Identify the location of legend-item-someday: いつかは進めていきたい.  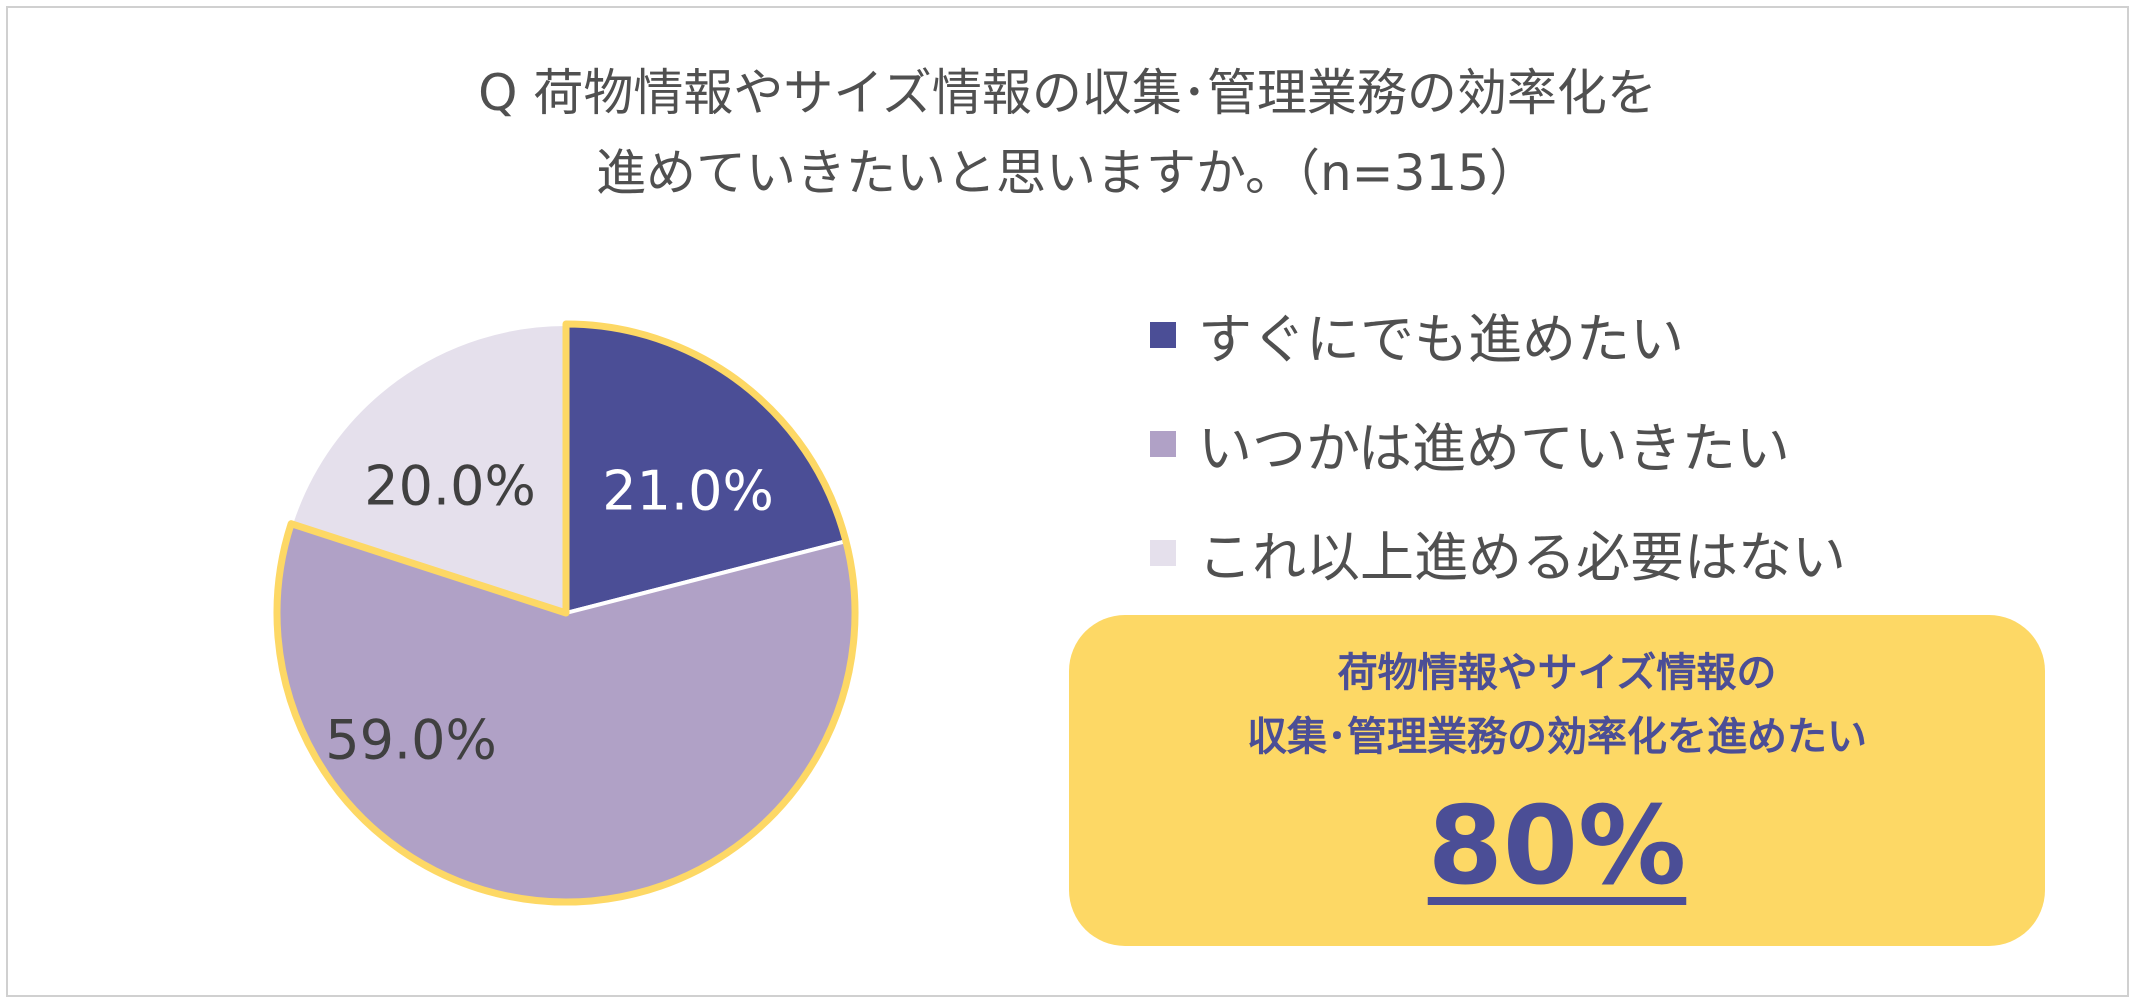
(1470, 443).